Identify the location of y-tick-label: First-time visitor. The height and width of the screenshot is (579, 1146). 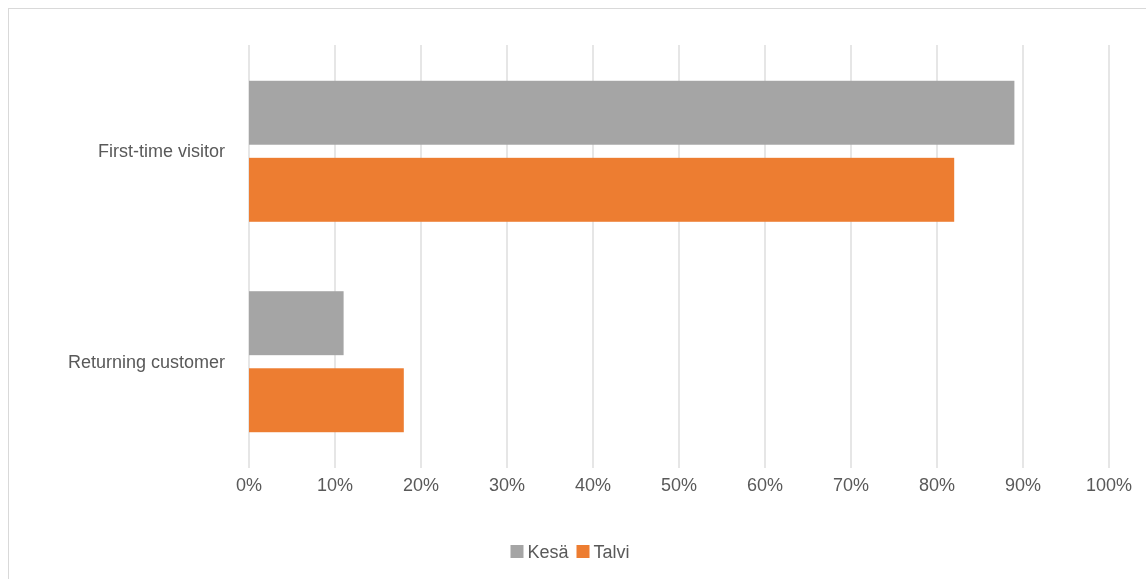
(161, 151).